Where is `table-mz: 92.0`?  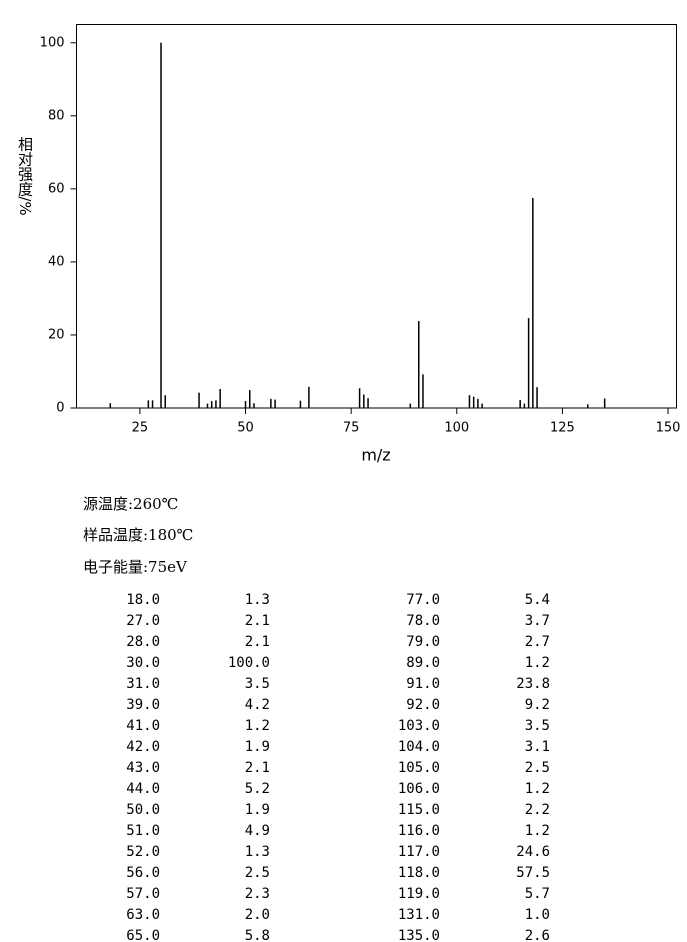 table-mz: 92.0 is located at coordinates (423, 705).